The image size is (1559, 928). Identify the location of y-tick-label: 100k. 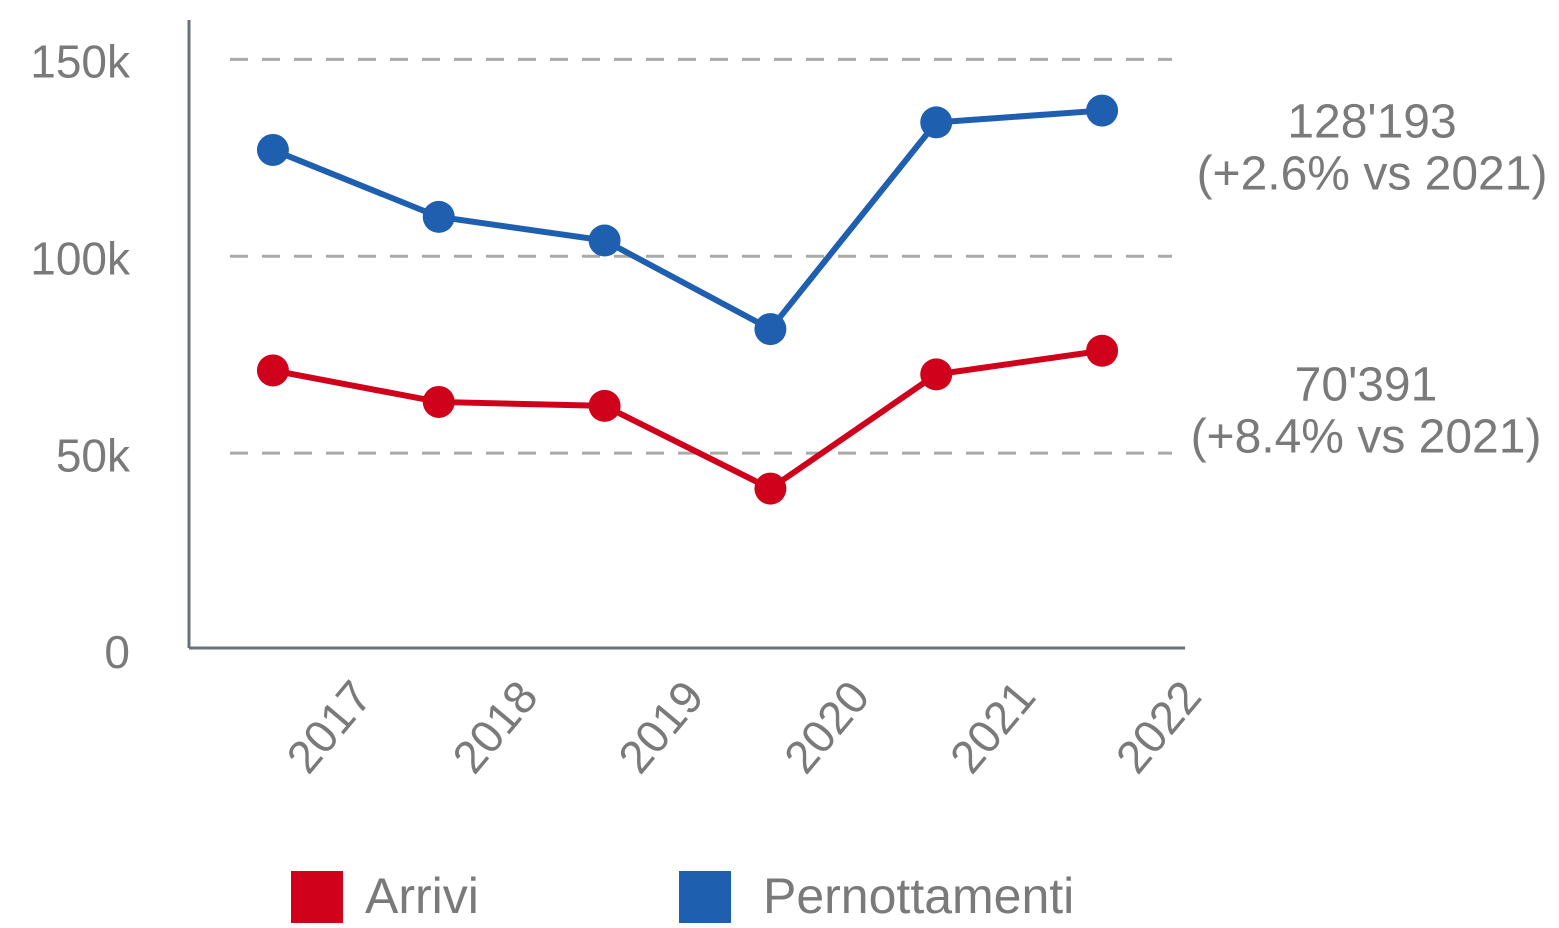
(80, 258).